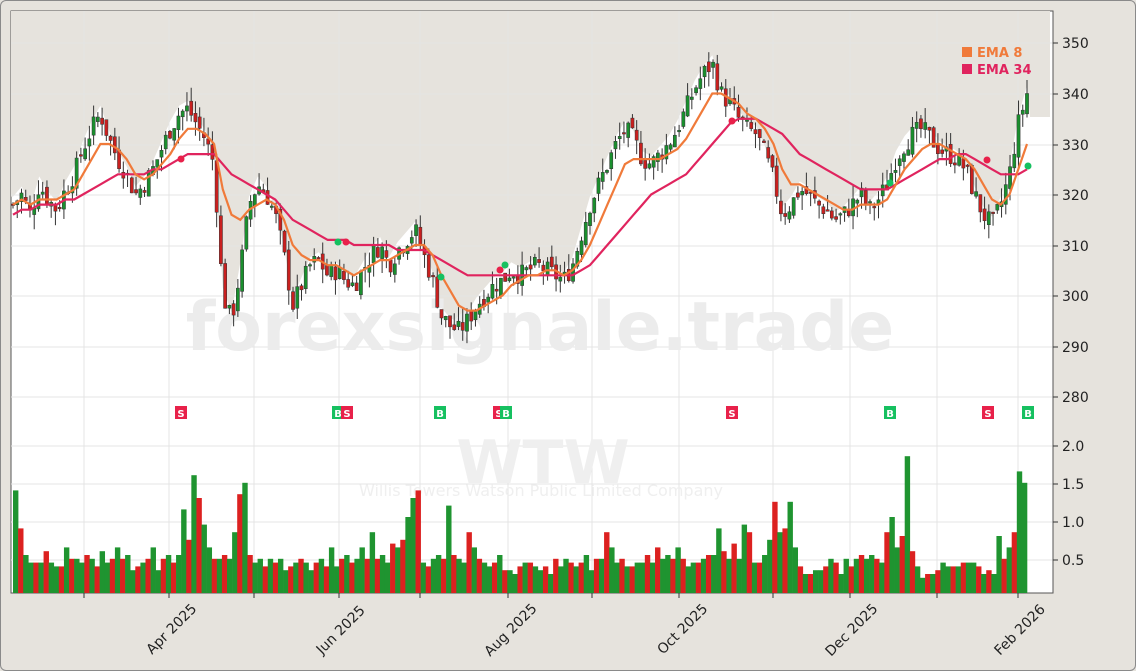  I want to click on watermark-ticker: WTW, so click(542, 463).